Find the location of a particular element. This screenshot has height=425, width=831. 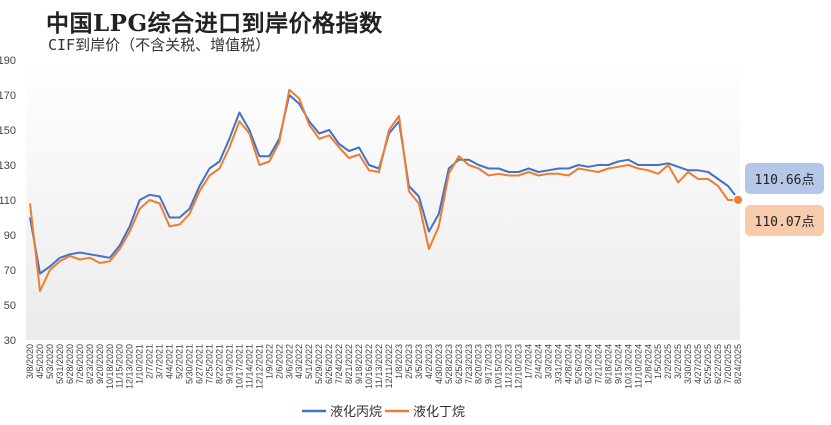

x-tick-label: 3/3/2024 is located at coordinates (549, 361).